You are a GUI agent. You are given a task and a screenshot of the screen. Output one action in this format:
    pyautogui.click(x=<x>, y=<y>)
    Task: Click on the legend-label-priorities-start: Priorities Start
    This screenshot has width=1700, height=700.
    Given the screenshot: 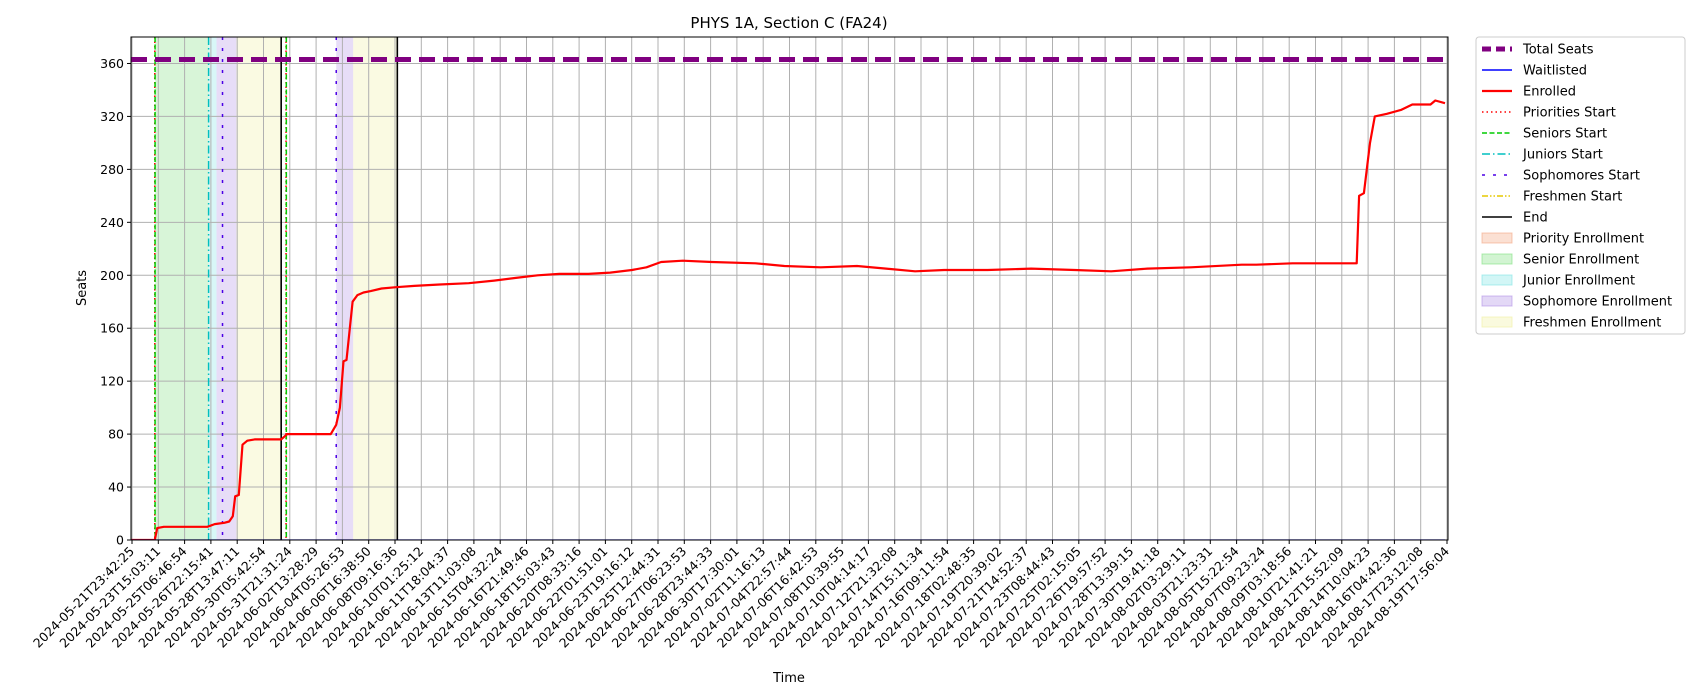 What is the action you would take?
    pyautogui.click(x=1569, y=113)
    